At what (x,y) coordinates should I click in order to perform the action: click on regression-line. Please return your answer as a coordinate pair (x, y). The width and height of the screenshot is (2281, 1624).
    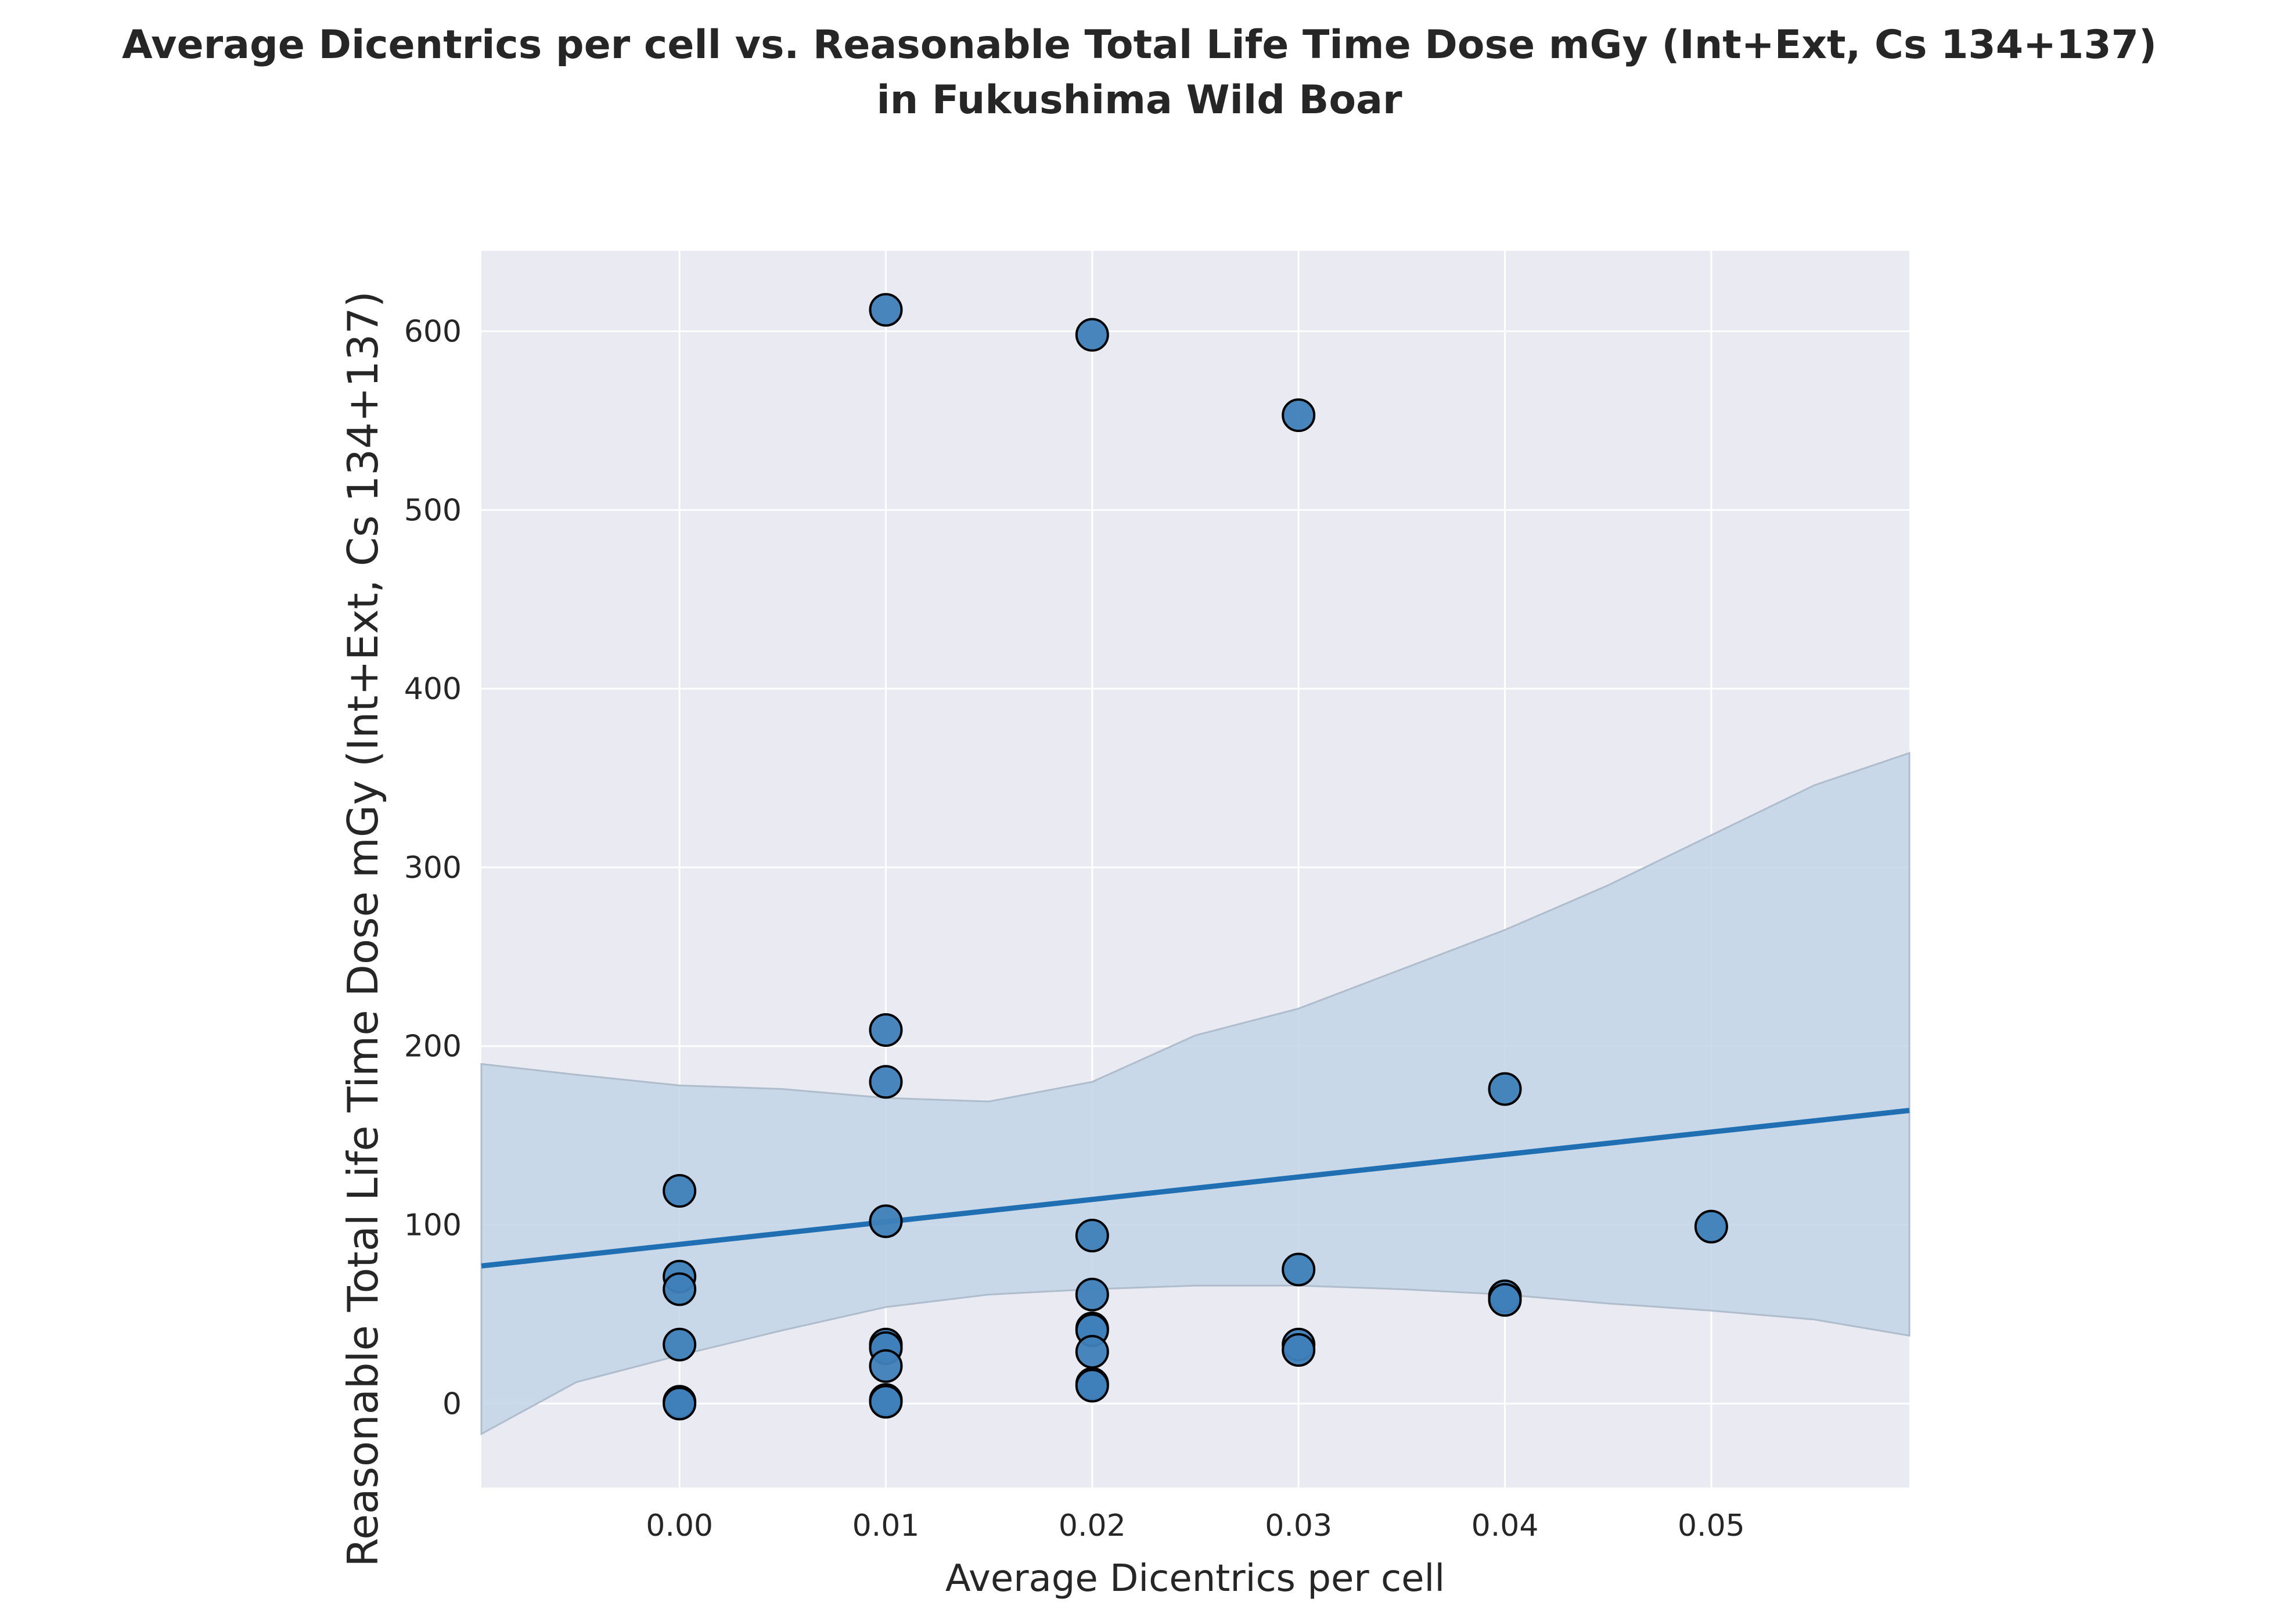
    Looking at the image, I should click on (1196, 1188).